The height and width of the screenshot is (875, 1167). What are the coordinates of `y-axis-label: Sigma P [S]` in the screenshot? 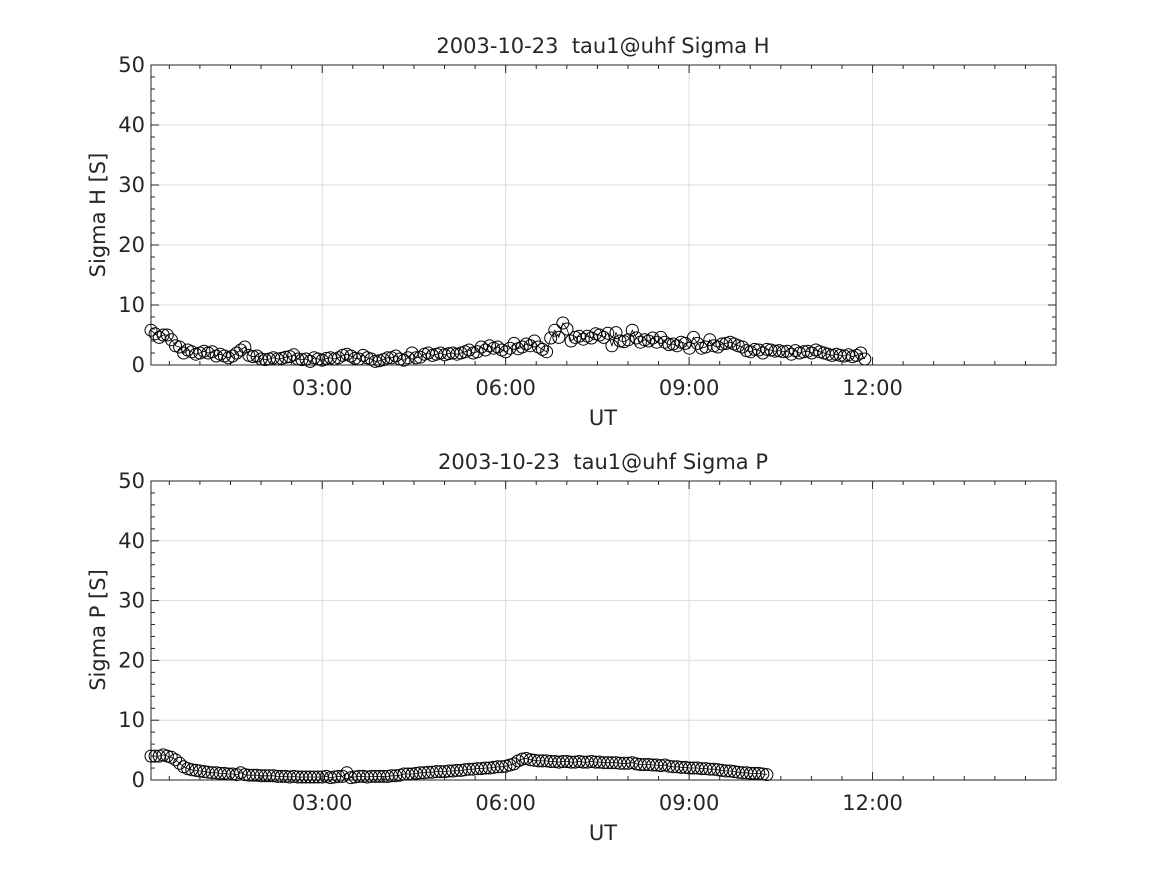 It's located at (98, 630).